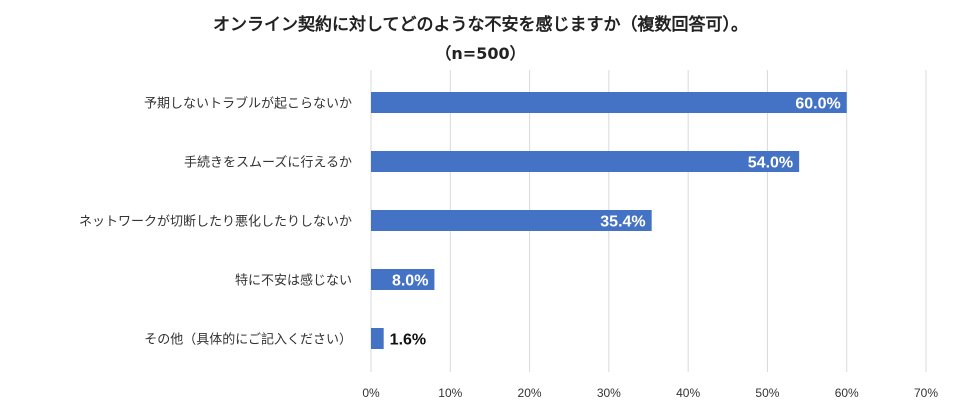  What do you see at coordinates (480, 25) in the screenshot?
I see `chart-title: オンライン契約に対してどのような不安を感じますか（複数回答可）。` at bounding box center [480, 25].